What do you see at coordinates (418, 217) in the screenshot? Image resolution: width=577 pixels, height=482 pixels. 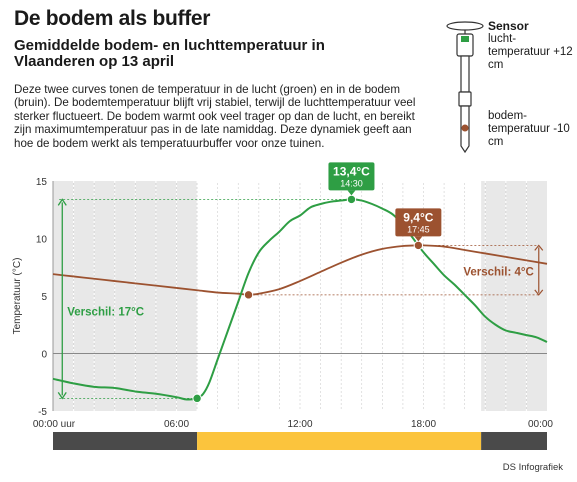 I see `soil-max-callout-value: 9,4°C` at bounding box center [418, 217].